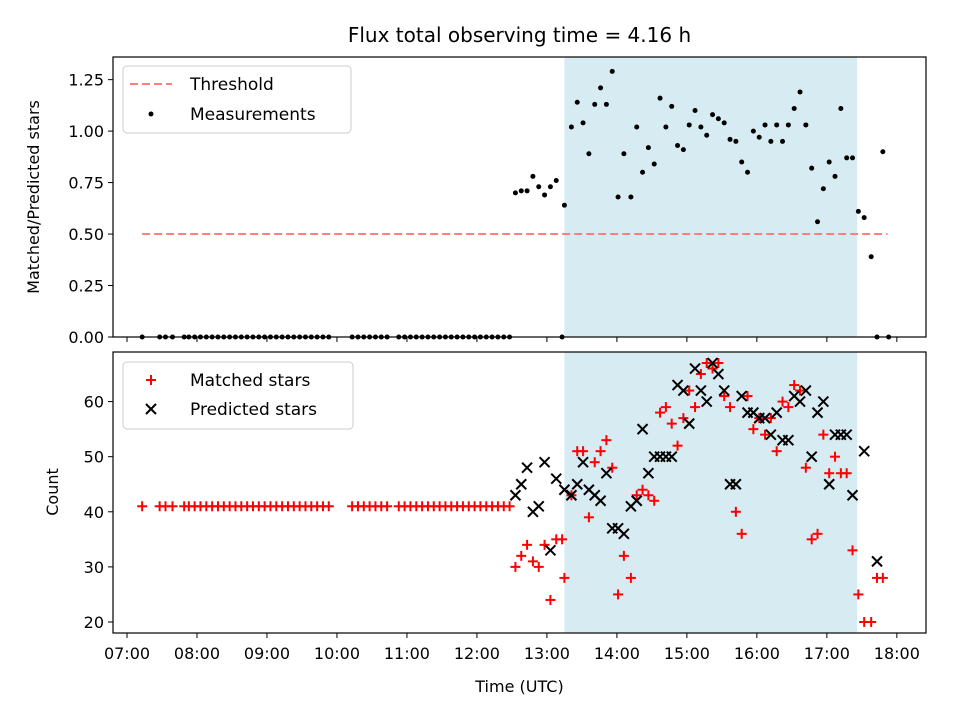 The image size is (960, 724). What do you see at coordinates (407, 653) in the screenshot?
I see `x-tick-label: 11:00` at bounding box center [407, 653].